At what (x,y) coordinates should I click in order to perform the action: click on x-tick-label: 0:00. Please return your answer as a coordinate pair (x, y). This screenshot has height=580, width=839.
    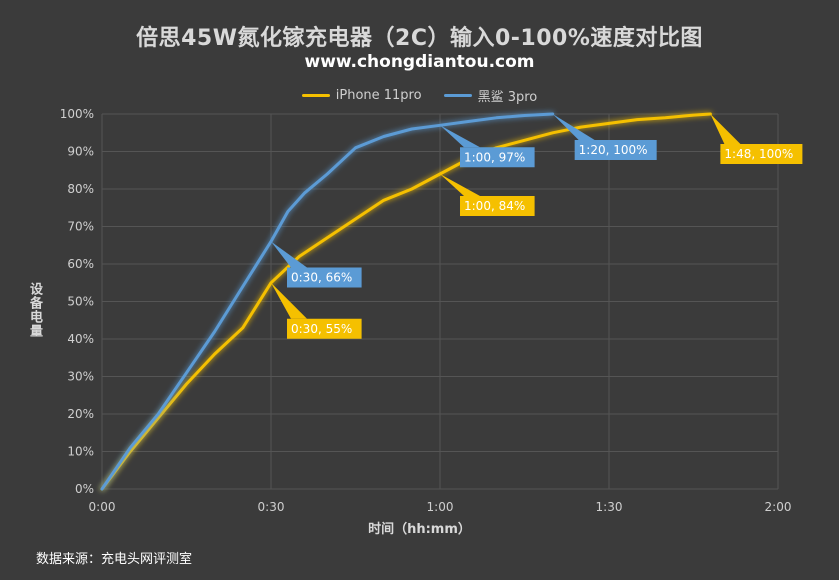
    Looking at the image, I should click on (102, 507).